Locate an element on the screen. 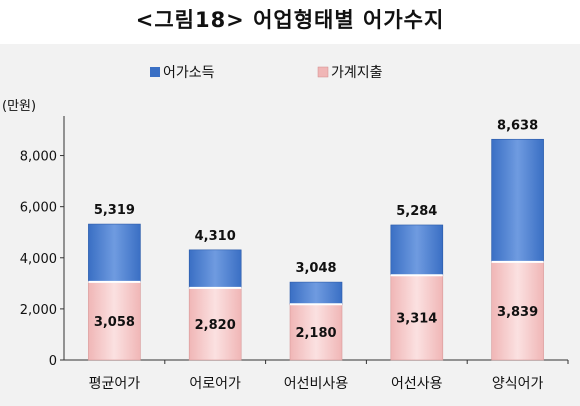 This screenshot has width=580, height=406. y-tick-label: 4,000 is located at coordinates (38, 259).